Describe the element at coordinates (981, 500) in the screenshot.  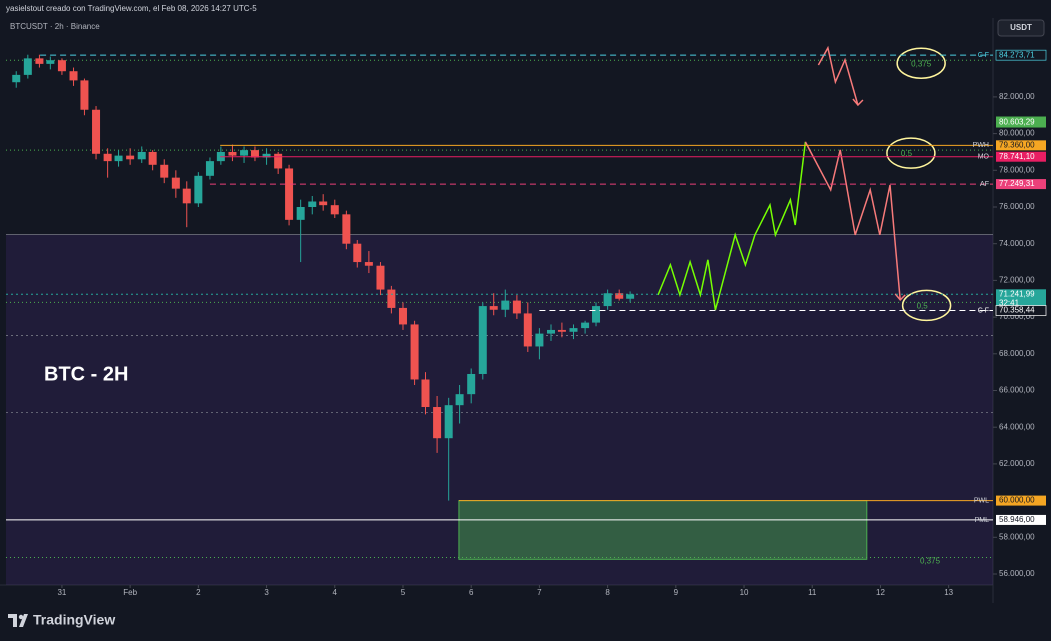
I see `level-name: PWL` at that location.